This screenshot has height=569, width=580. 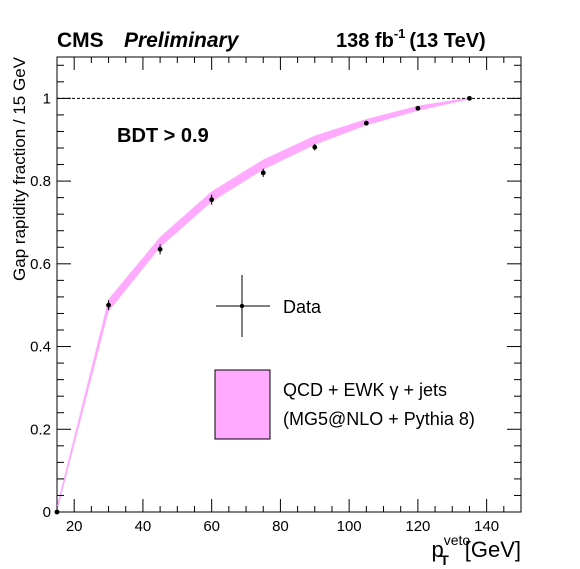 What do you see at coordinates (47, 98) in the screenshot?
I see `y-tick-label: 1` at bounding box center [47, 98].